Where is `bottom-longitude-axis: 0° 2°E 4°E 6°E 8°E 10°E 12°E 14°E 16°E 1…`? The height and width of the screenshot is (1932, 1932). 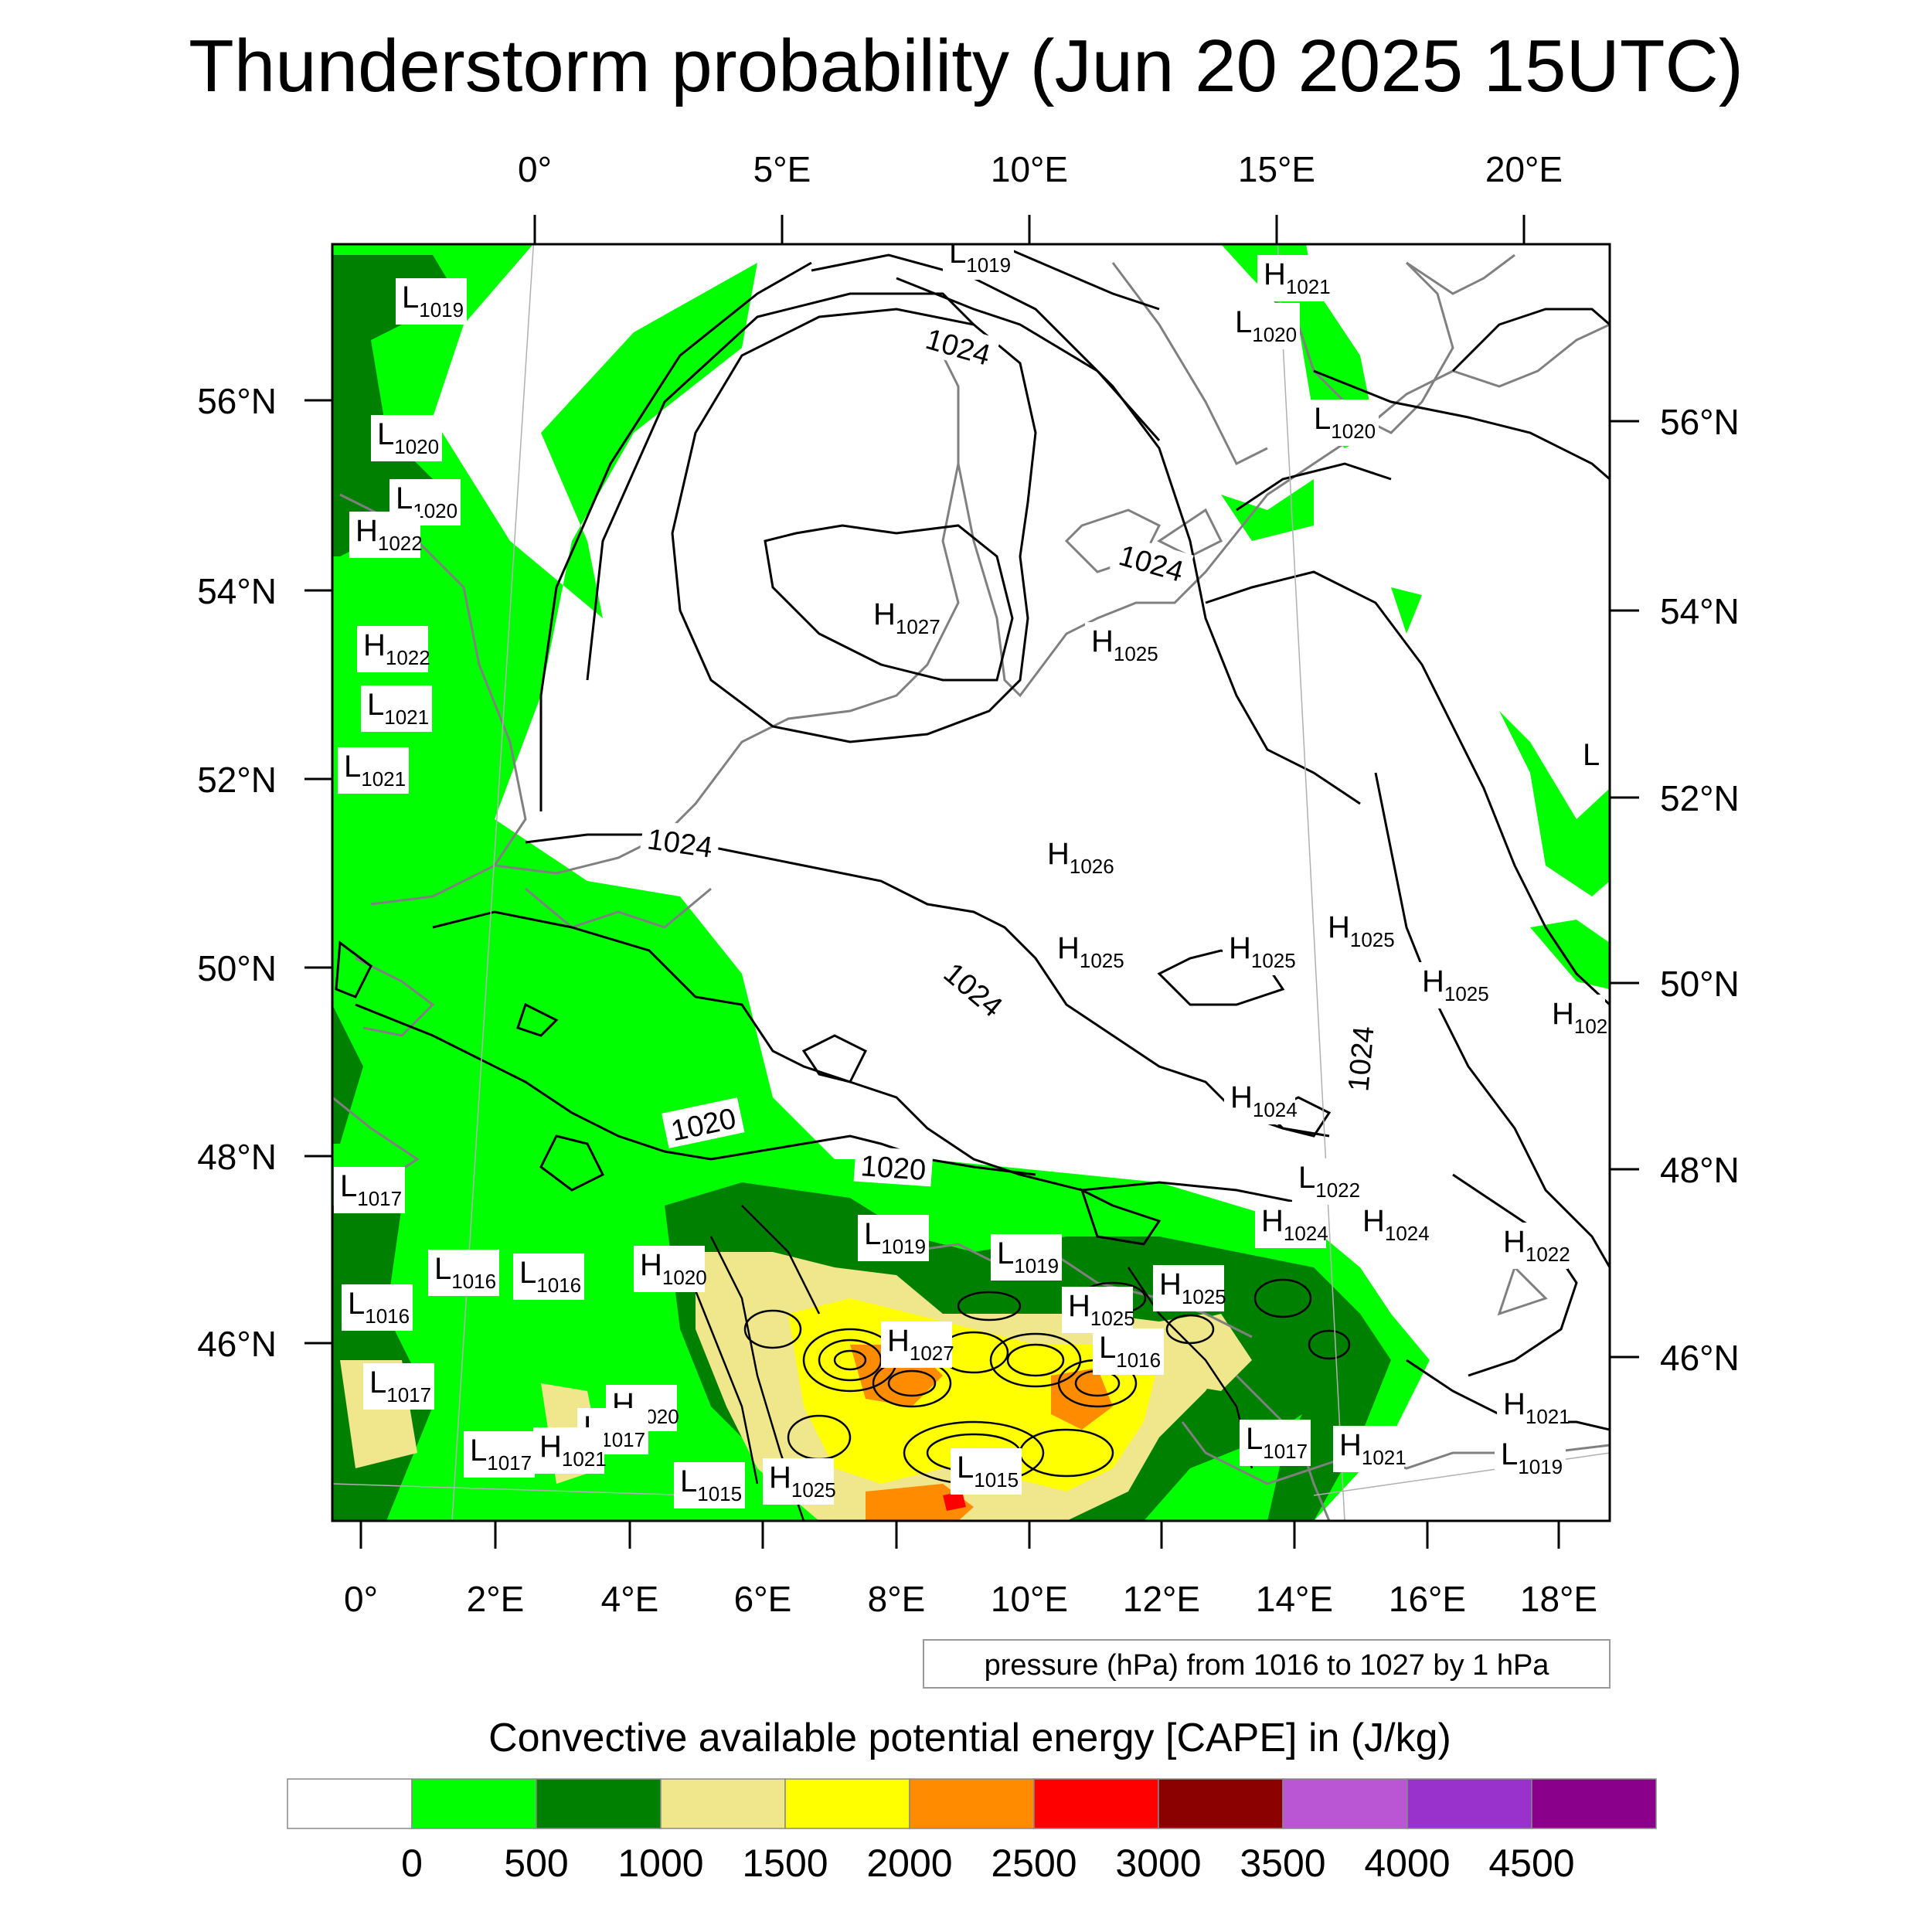 bottom-longitude-axis: 0° 2°E 4°E 6°E 8°E 10°E 12°E 14°E 16°E 1… is located at coordinates (971, 1570).